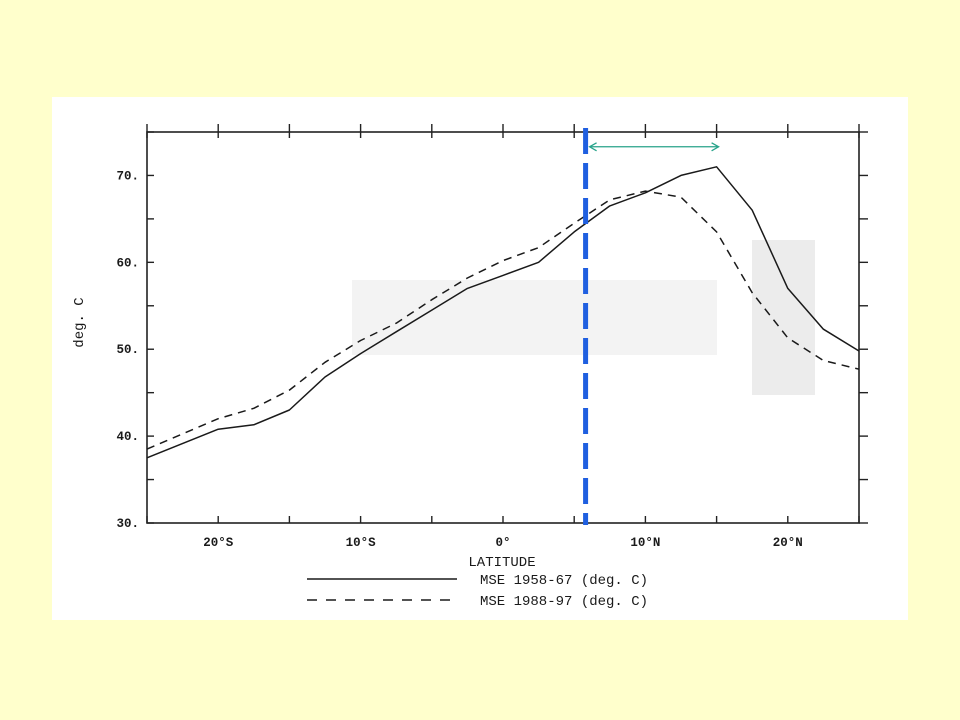  I want to click on y-axis-title: deg. C, so click(80, 322).